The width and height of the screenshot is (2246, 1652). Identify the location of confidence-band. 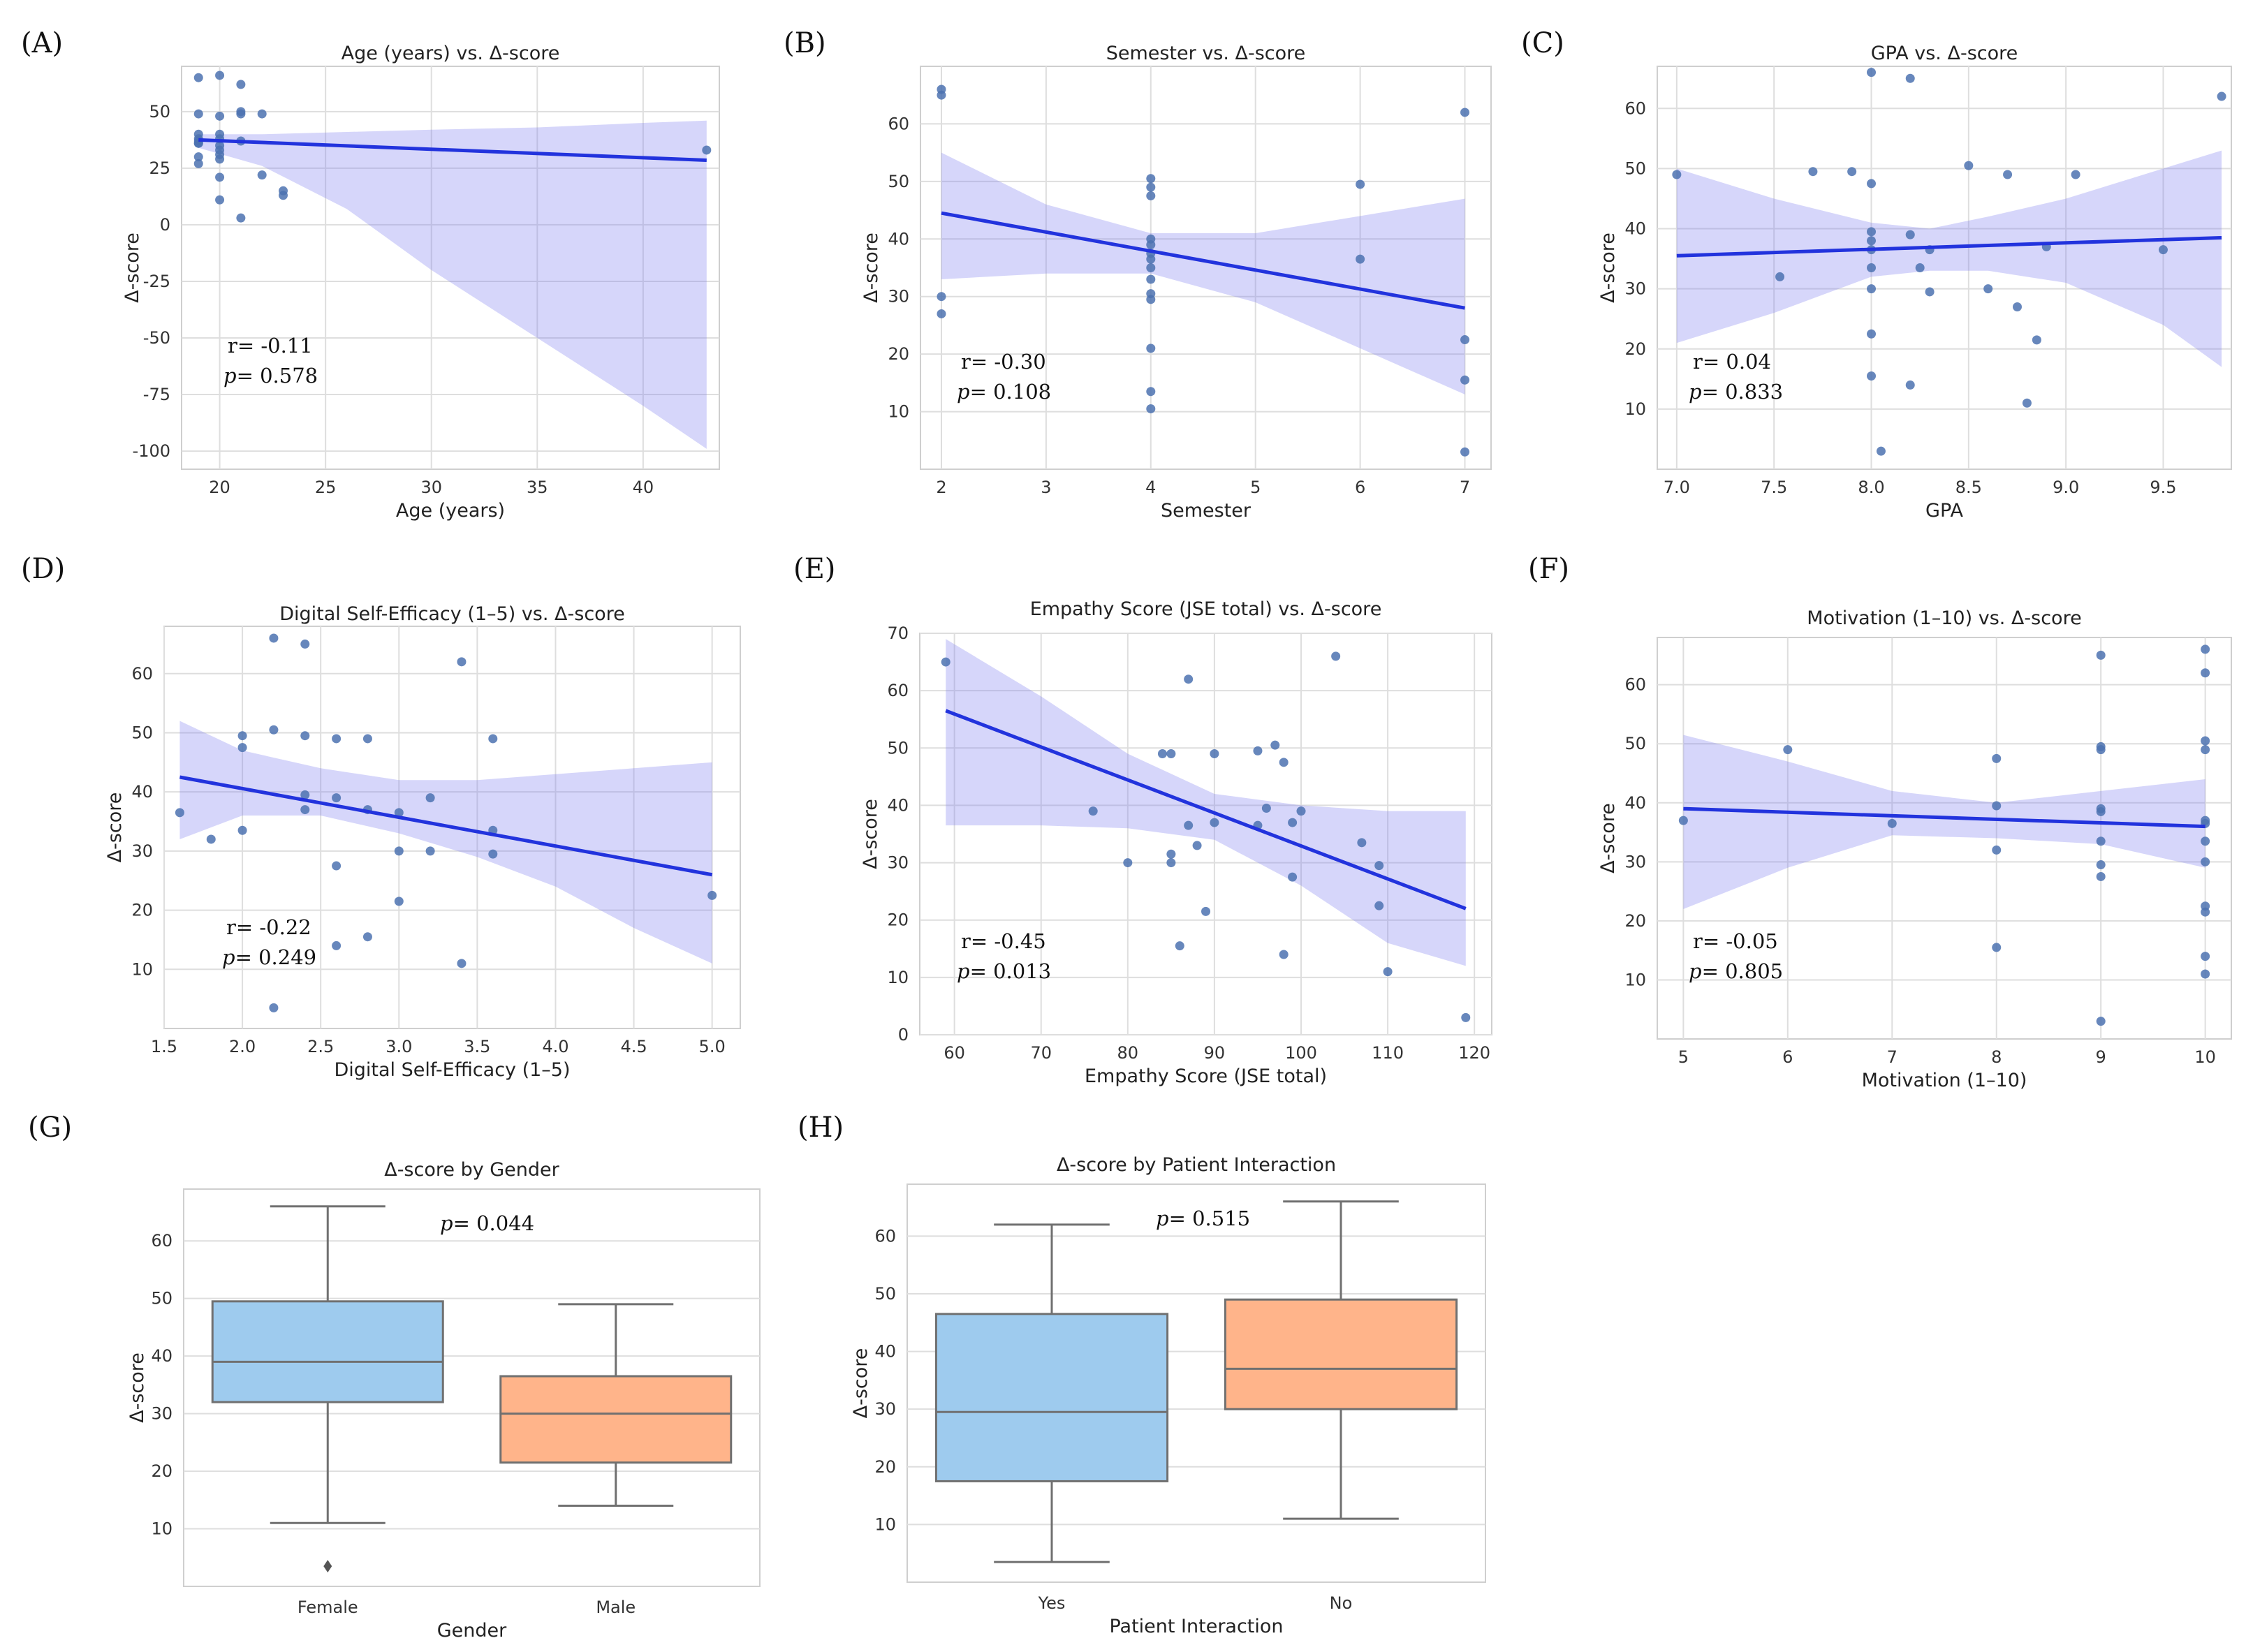
(446, 842).